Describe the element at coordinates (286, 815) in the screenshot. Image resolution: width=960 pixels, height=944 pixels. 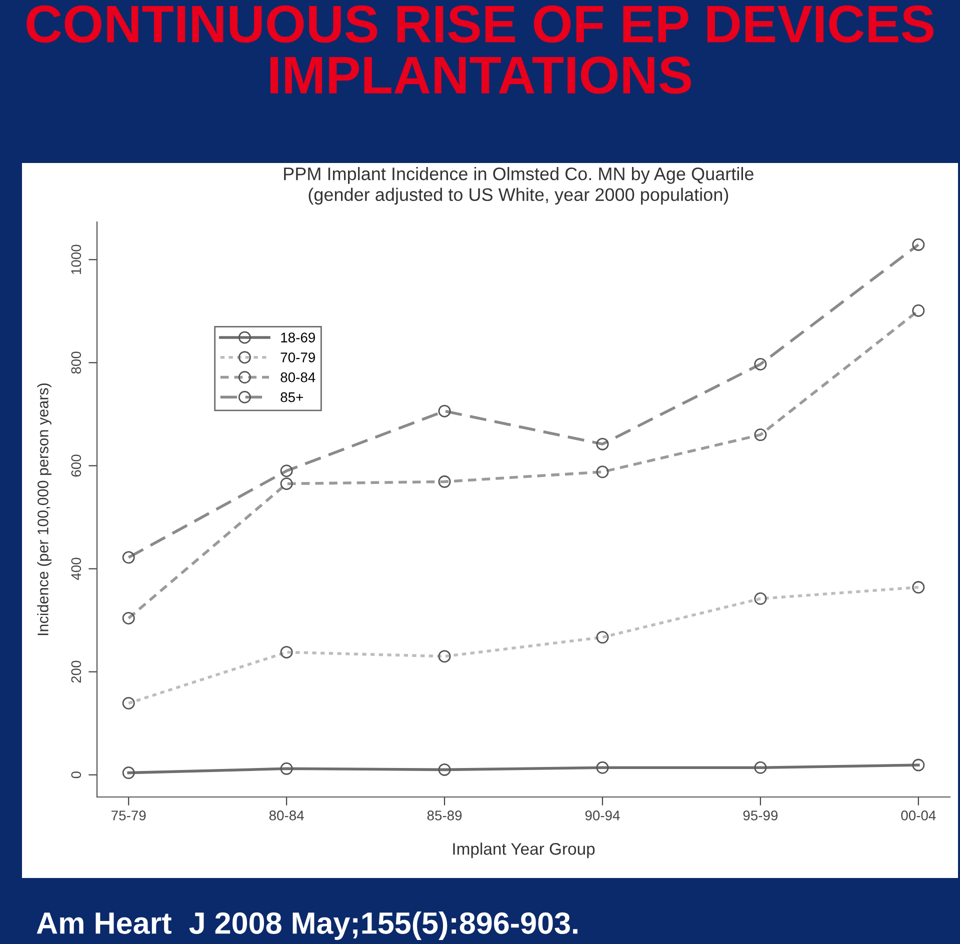
I see `x-tick-label: 80-84` at that location.